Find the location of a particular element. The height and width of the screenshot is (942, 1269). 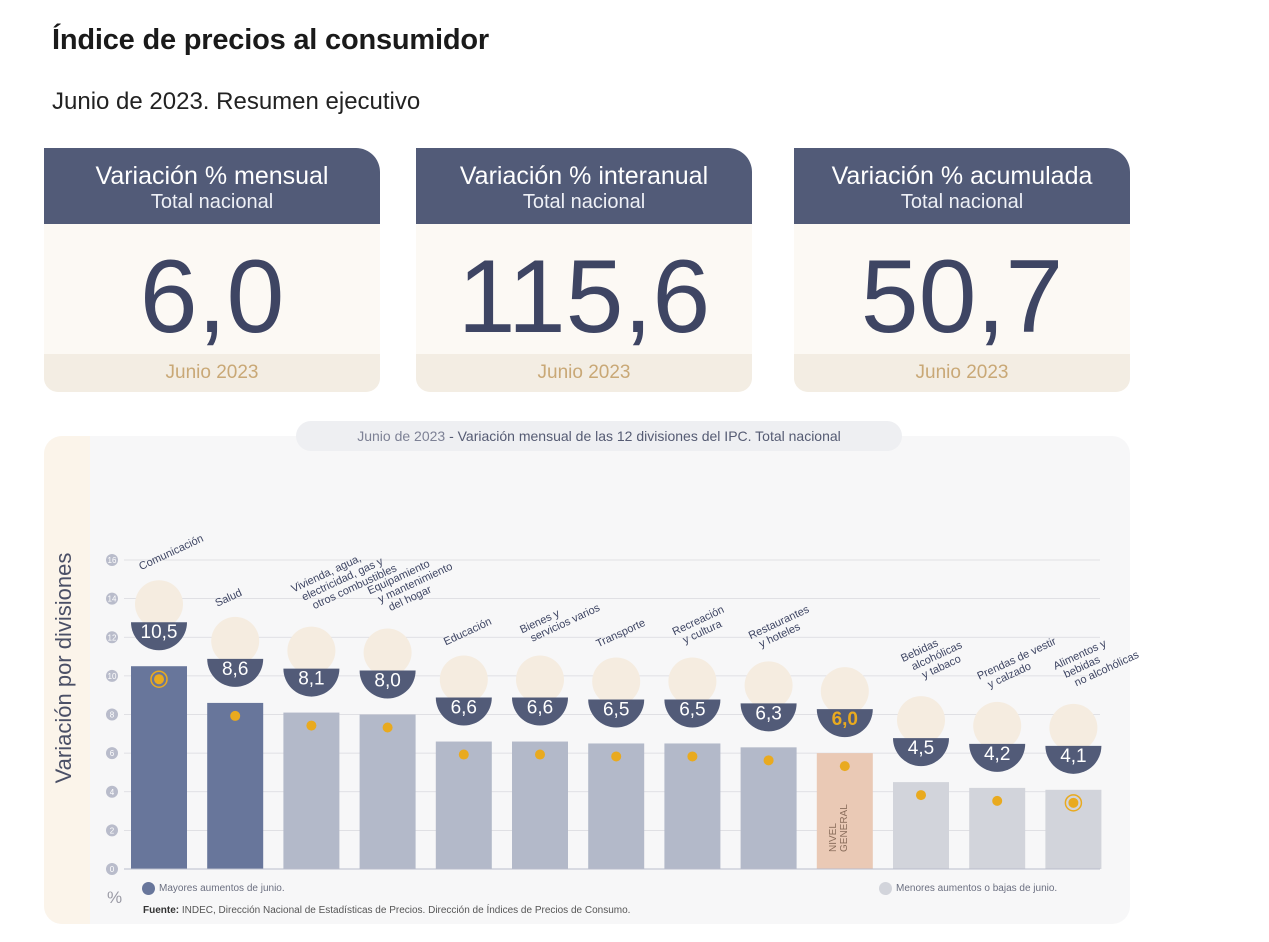

value-label: 4,2 is located at coordinates (997, 754).